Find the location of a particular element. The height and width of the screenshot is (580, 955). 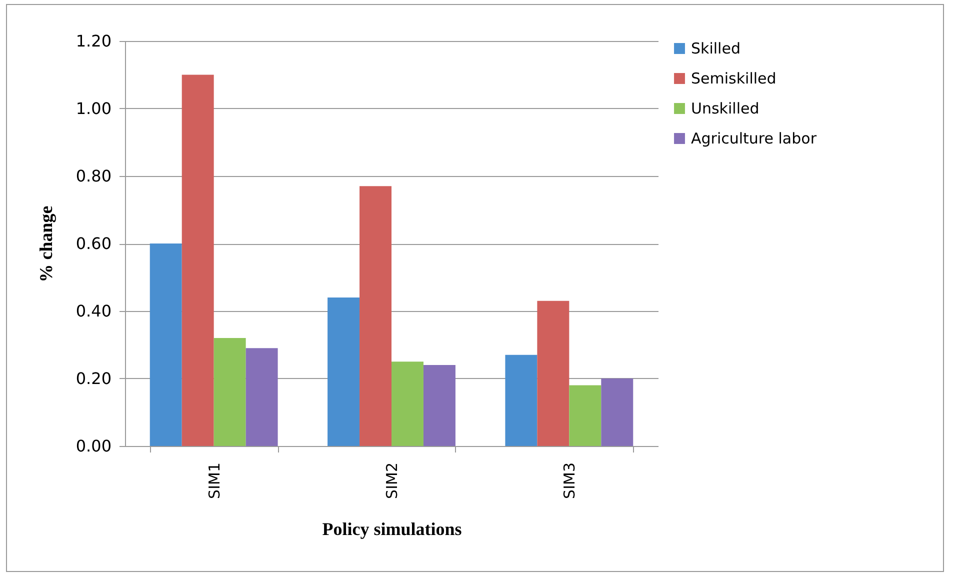

x-tick-label: SIM2 is located at coordinates (392, 480).